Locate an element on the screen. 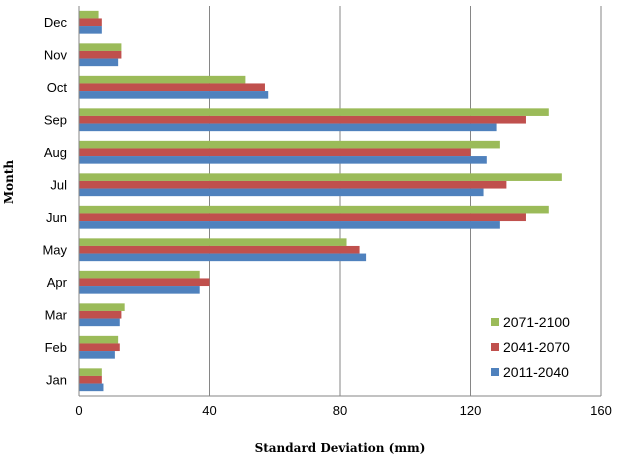 This screenshot has height=458, width=629. y-tick-label-oct: Oct is located at coordinates (57, 87).